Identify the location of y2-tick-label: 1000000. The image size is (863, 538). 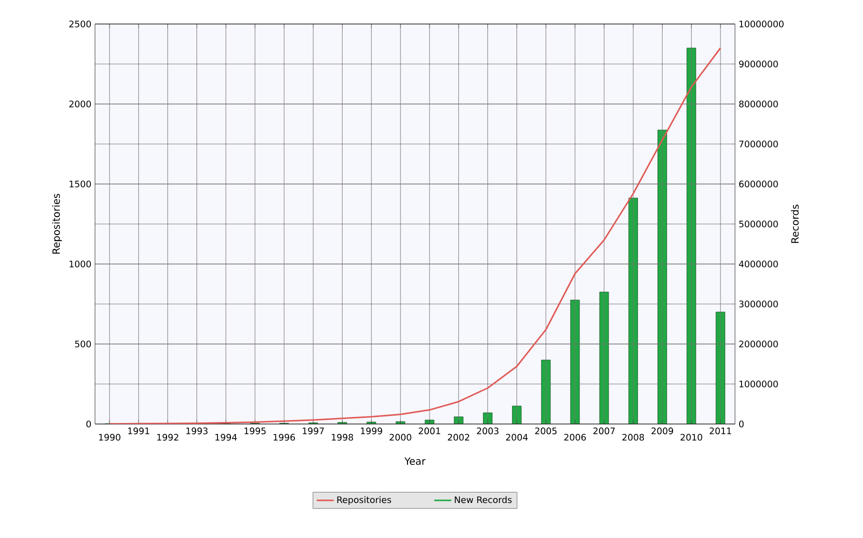
(759, 384).